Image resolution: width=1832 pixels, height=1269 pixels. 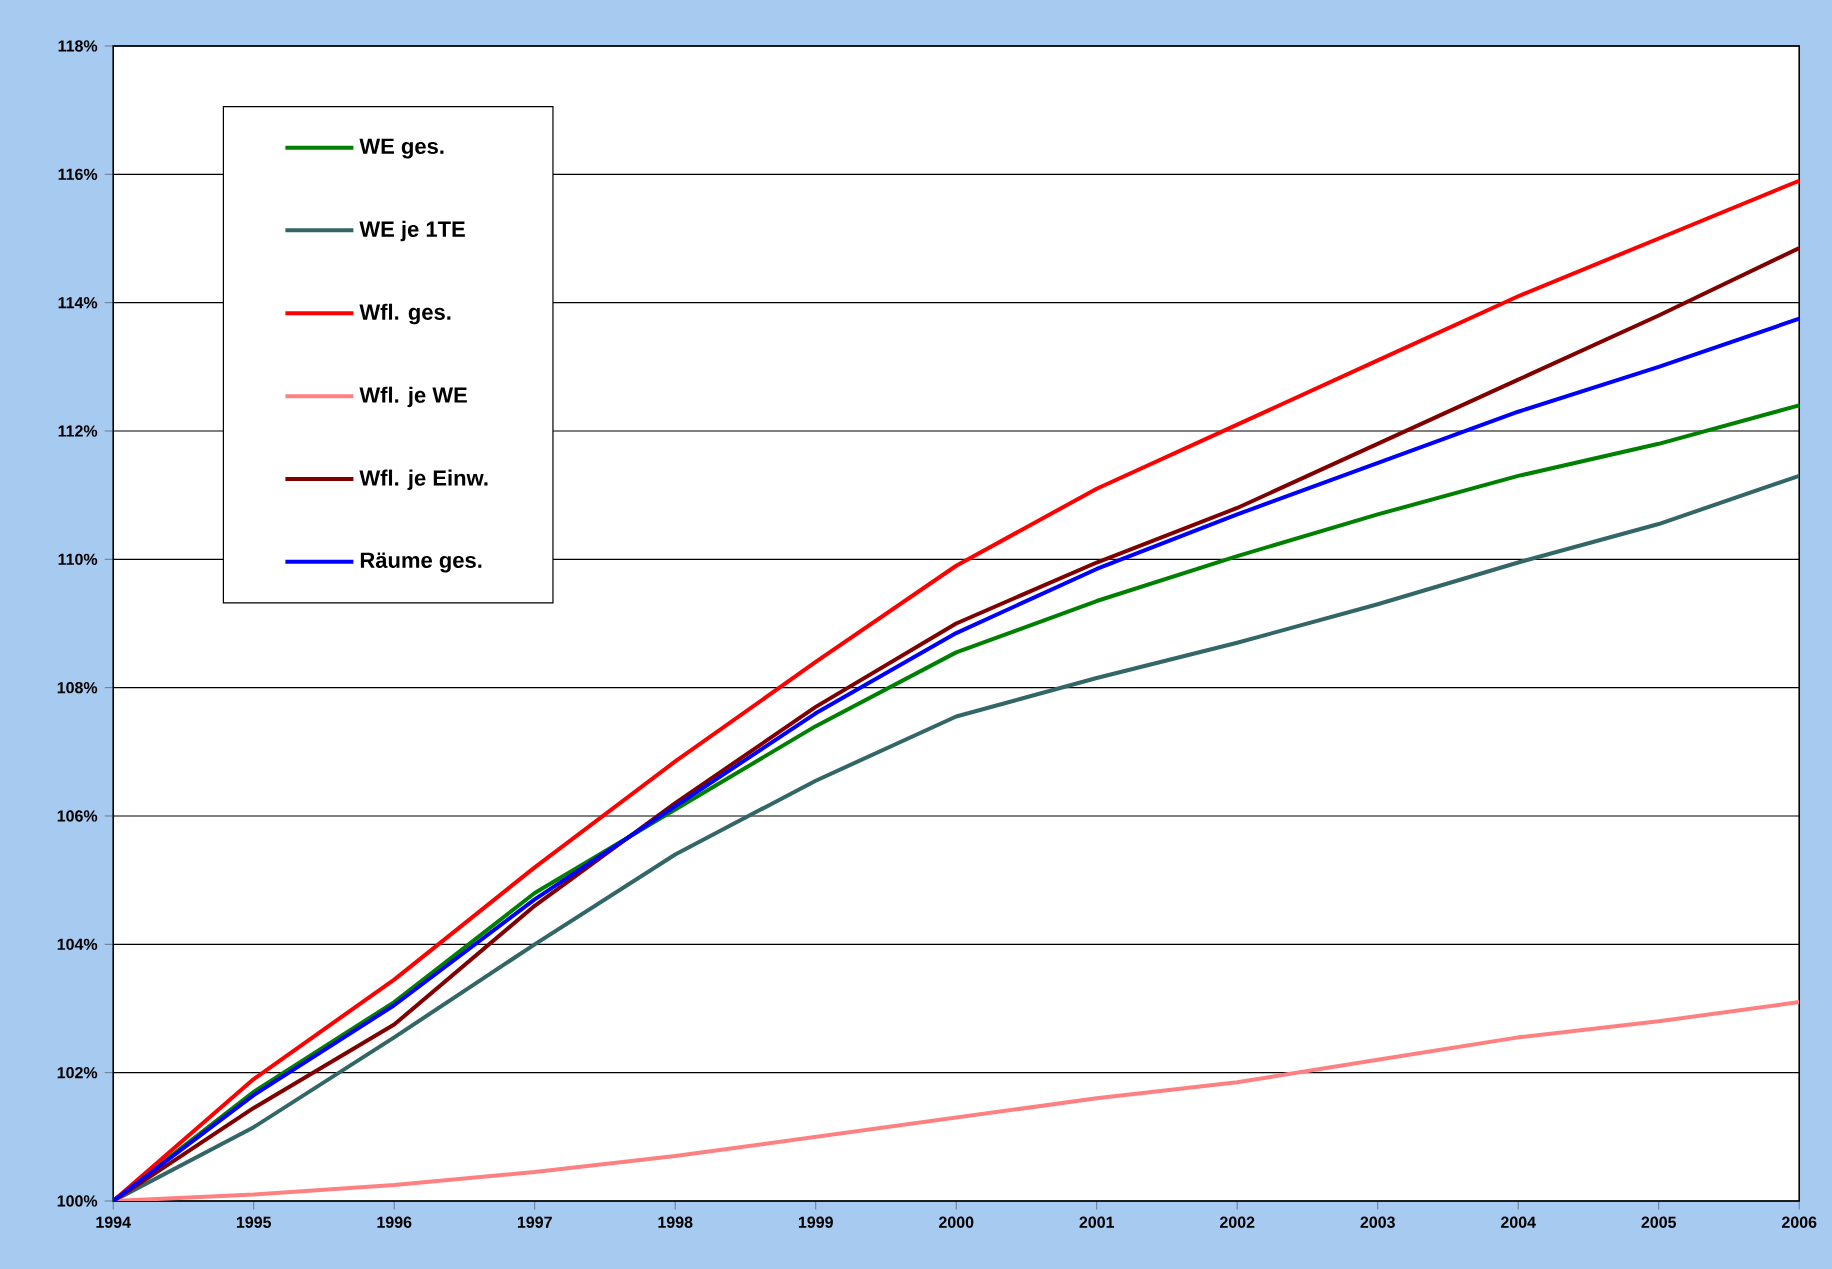 I want to click on x-tick-label: 2003, so click(x=1377, y=1222).